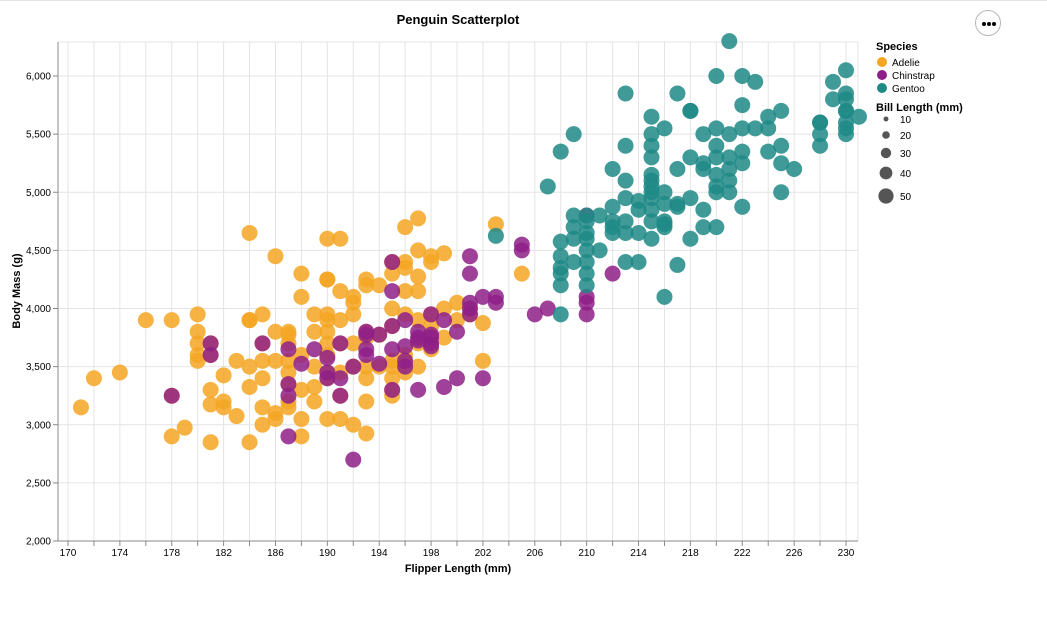 The height and width of the screenshot is (627, 1047). What do you see at coordinates (897, 47) in the screenshot?
I see `legend-color-title: Species` at bounding box center [897, 47].